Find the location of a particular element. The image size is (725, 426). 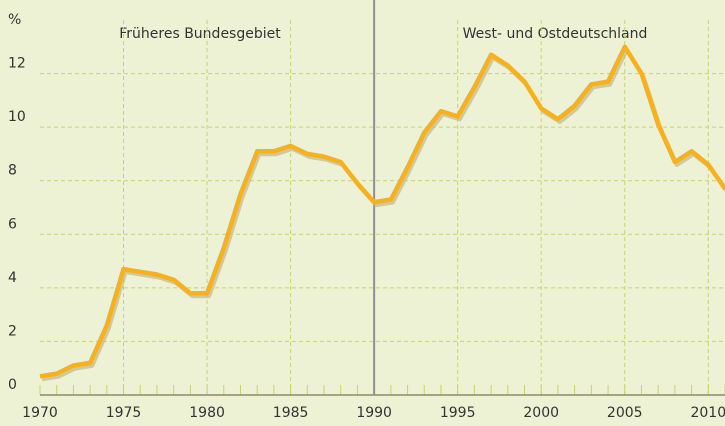

x-tick-label: 2005 is located at coordinates (625, 413).